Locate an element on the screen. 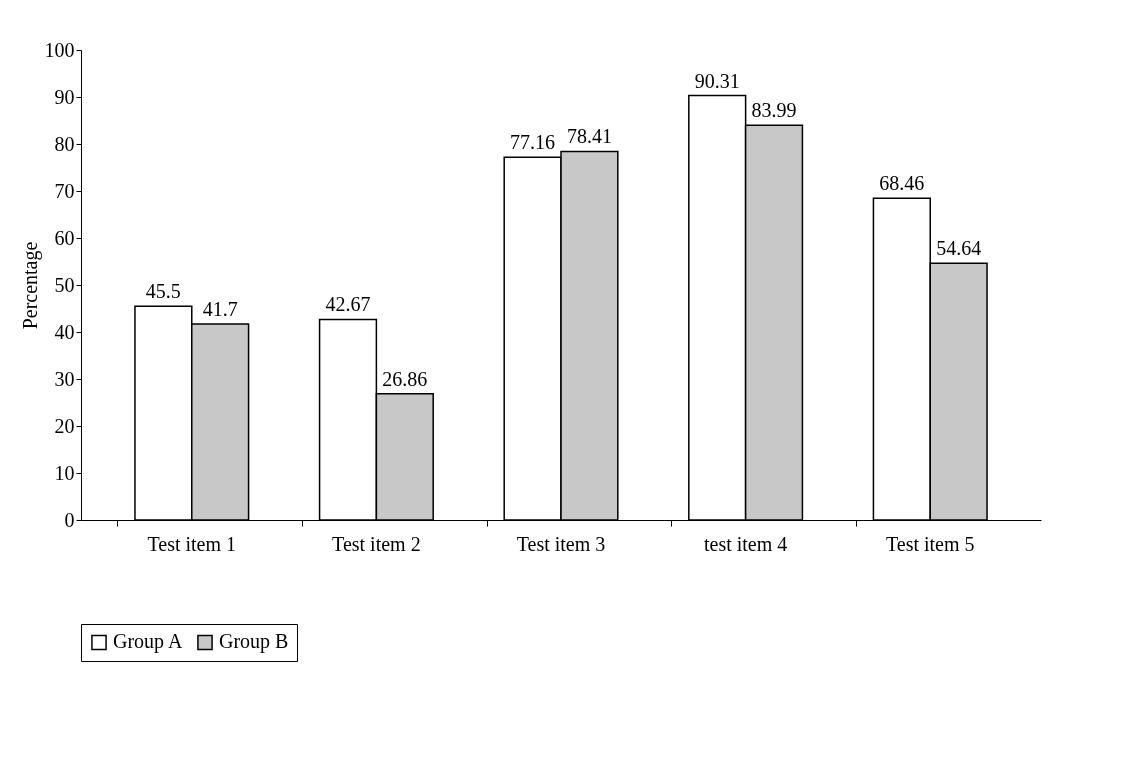 The image size is (1124, 765). legend-label: Group B is located at coordinates (254, 642).